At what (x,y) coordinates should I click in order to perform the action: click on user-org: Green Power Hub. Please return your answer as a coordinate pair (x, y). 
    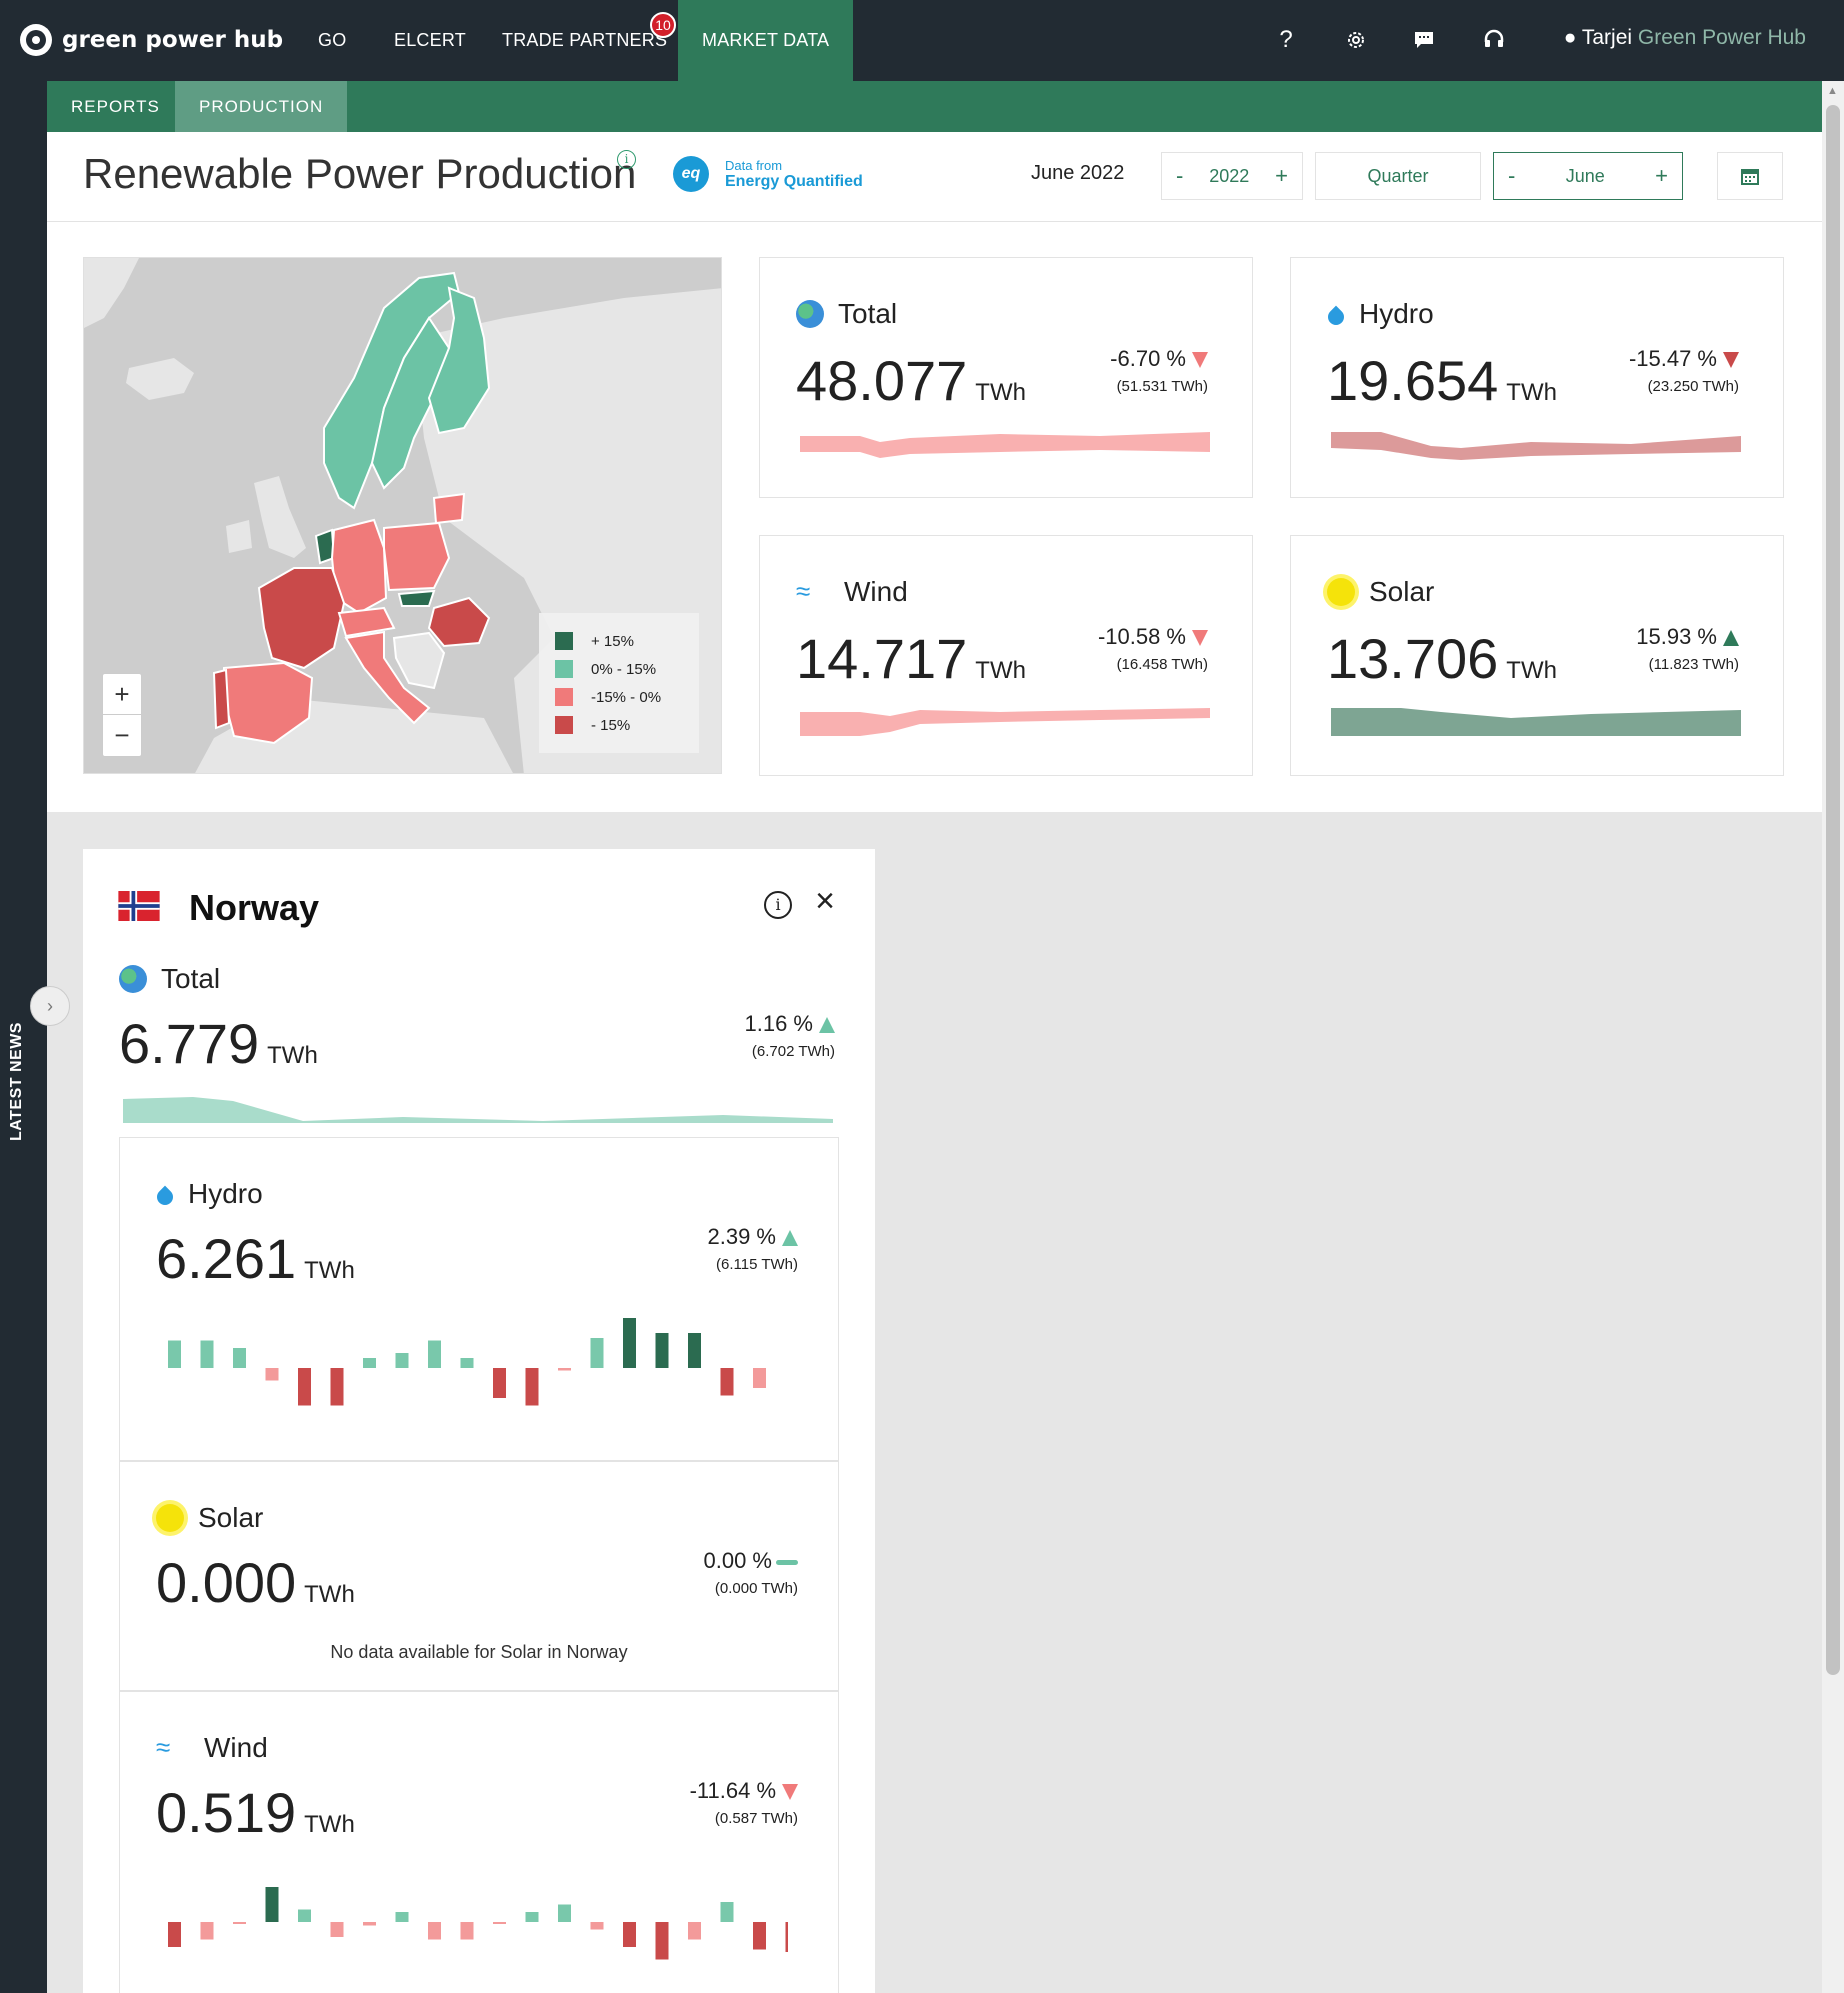
    Looking at the image, I should click on (1721, 37).